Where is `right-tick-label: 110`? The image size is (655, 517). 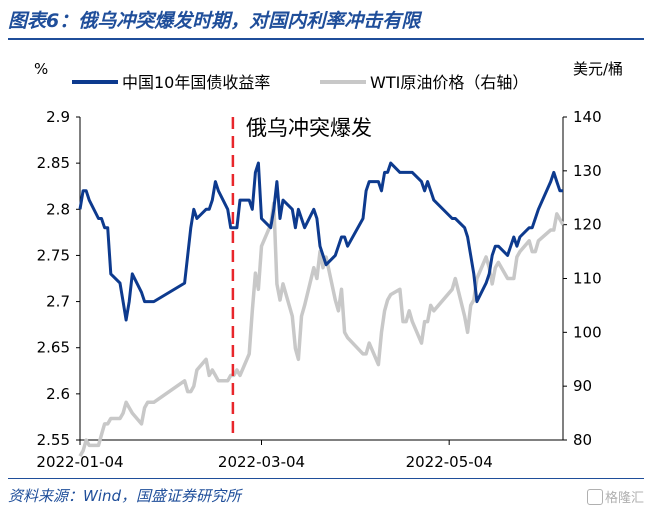 right-tick-label: 110 is located at coordinates (587, 279).